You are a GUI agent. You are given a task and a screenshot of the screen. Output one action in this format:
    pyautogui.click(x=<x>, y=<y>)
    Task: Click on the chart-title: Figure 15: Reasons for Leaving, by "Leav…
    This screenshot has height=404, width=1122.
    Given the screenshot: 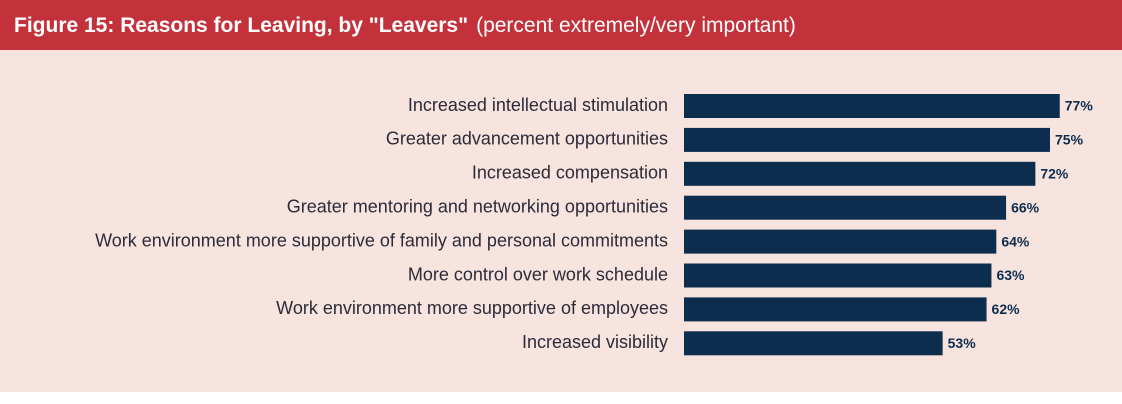 What is the action you would take?
    pyautogui.click(x=241, y=25)
    